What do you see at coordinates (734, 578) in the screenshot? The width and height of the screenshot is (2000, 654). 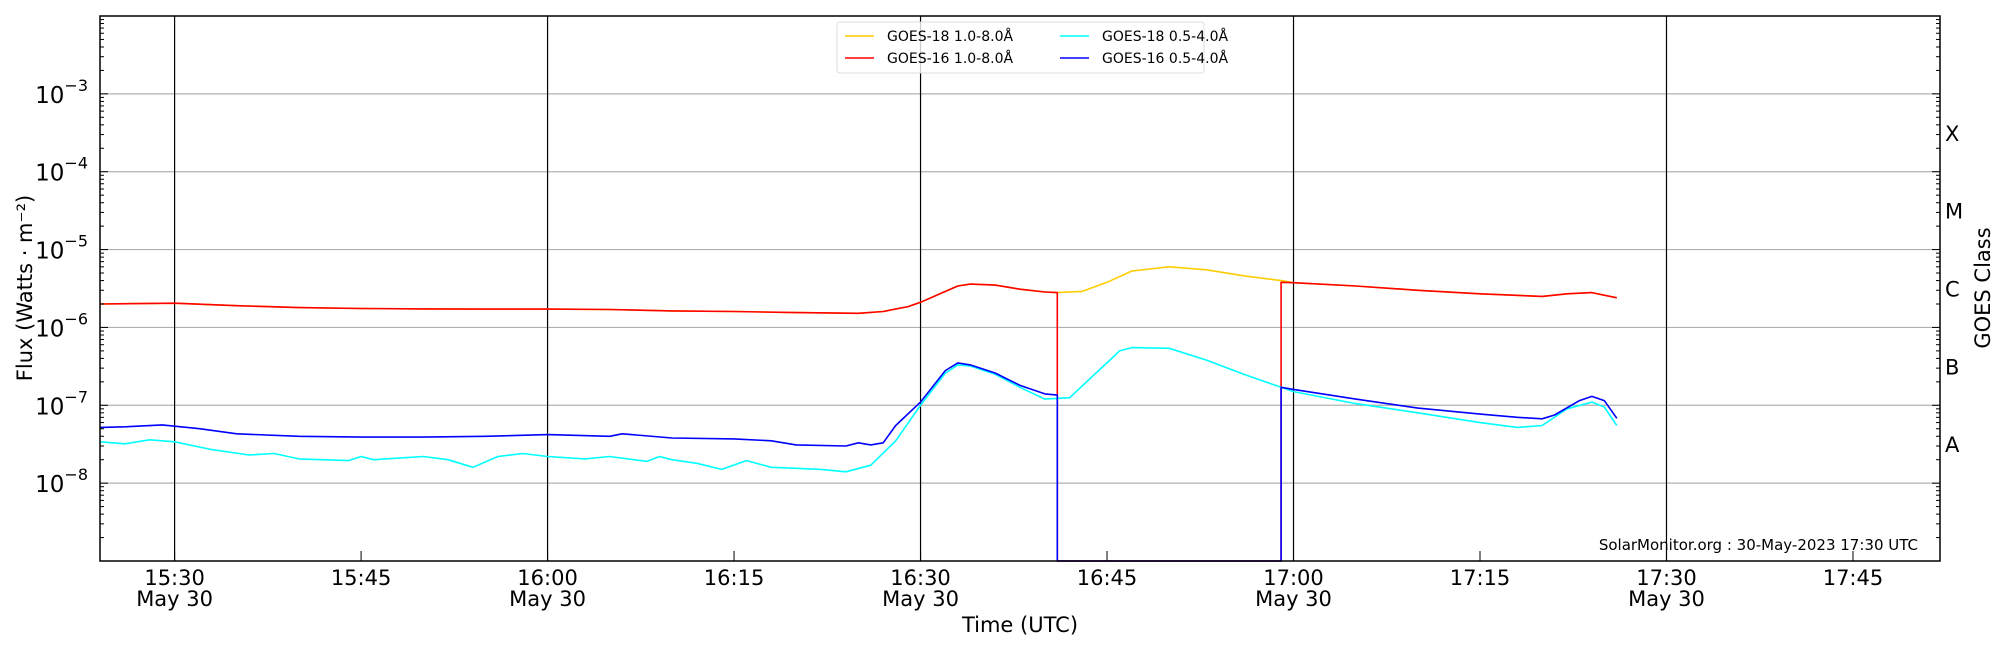 I see `x-tick-label: 16:15` at bounding box center [734, 578].